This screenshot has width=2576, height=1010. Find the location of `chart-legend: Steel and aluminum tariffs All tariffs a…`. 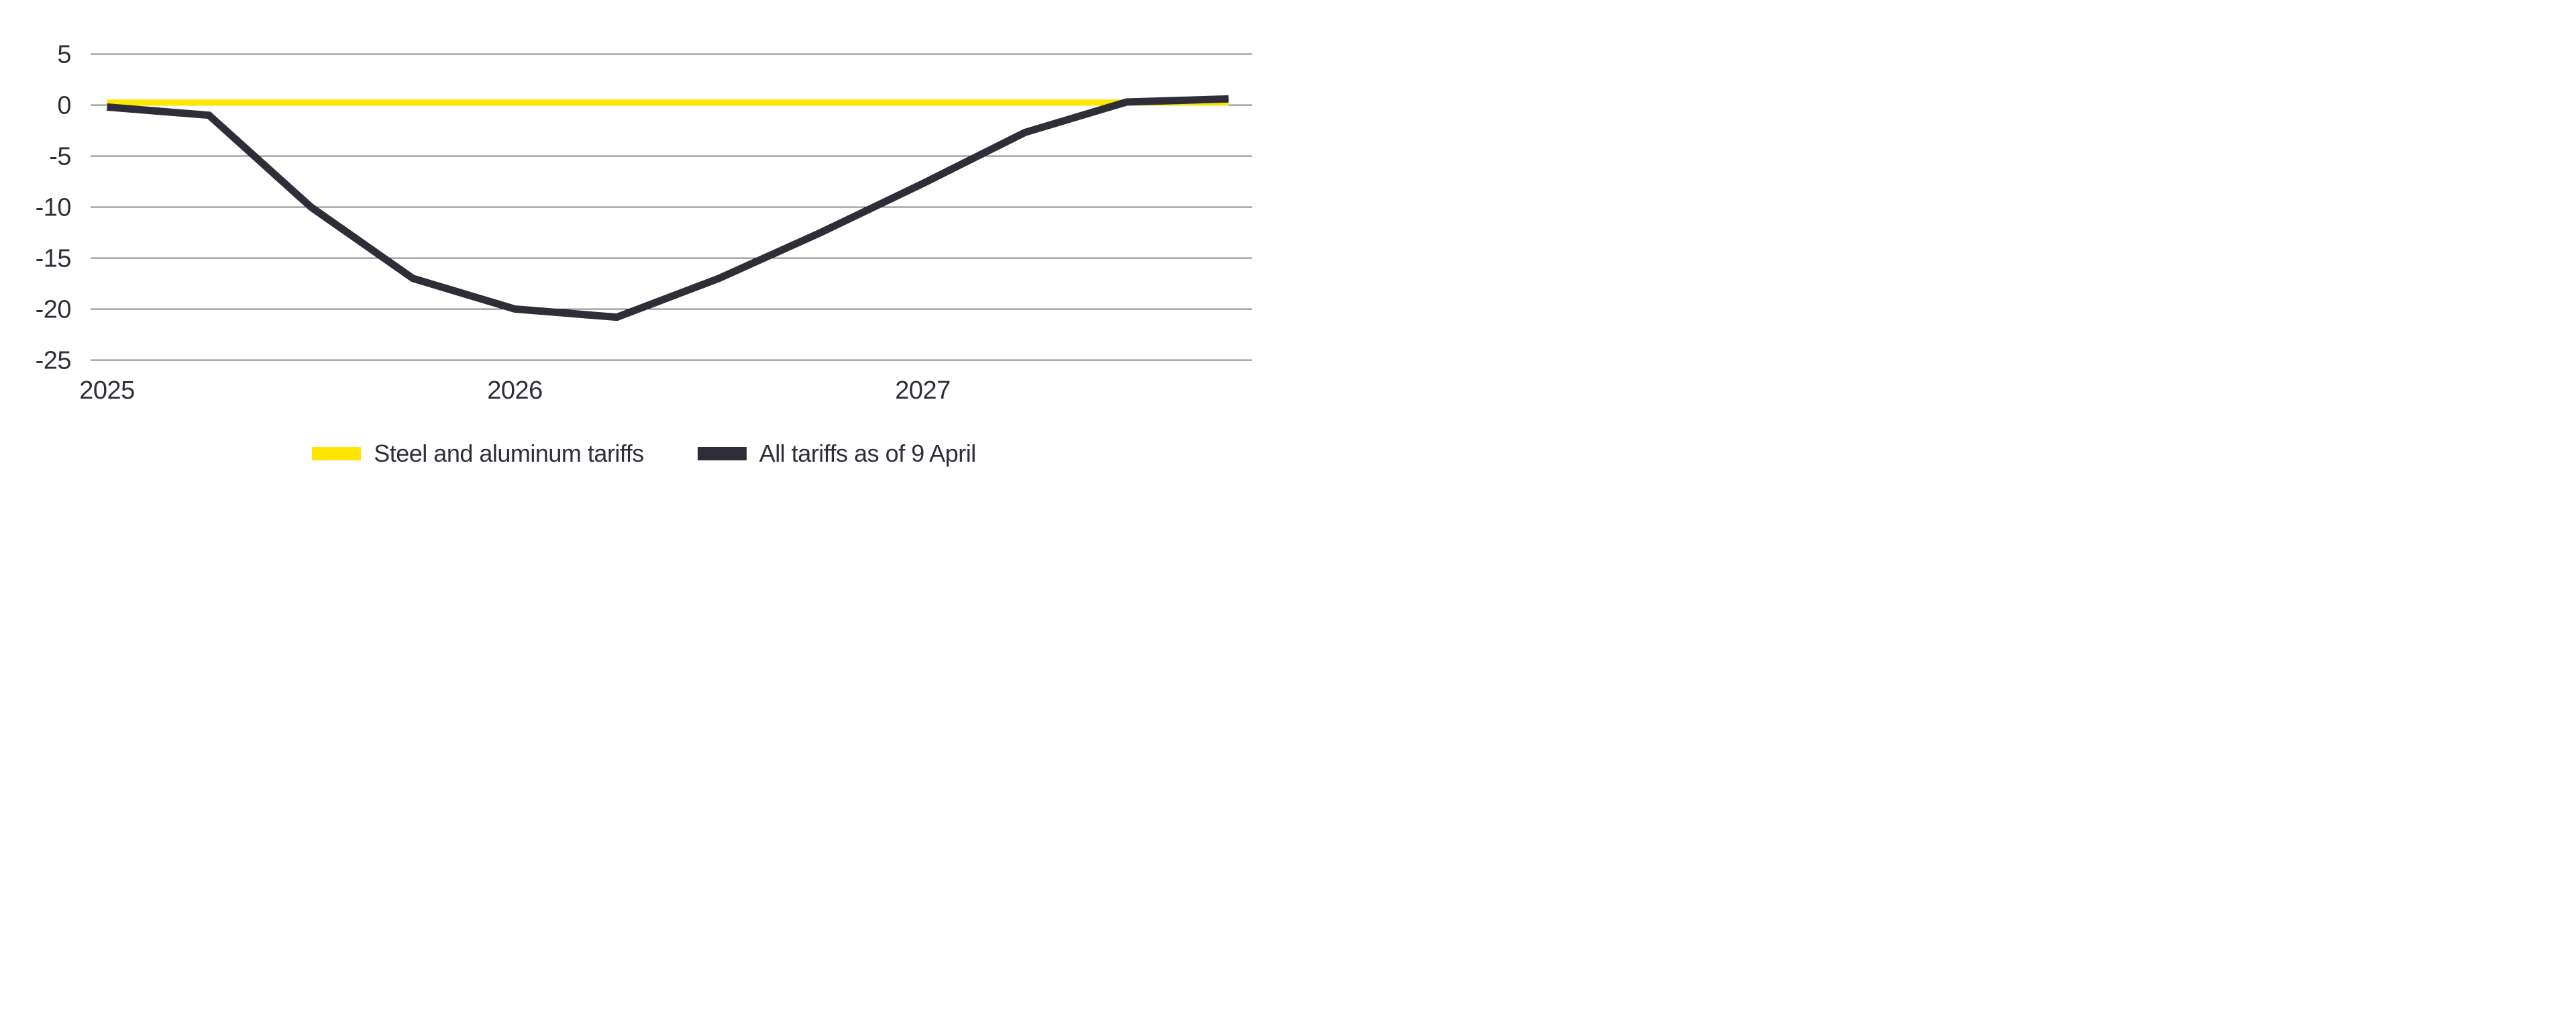

chart-legend: Steel and aluminum tariffs All tariffs a… is located at coordinates (644, 454).